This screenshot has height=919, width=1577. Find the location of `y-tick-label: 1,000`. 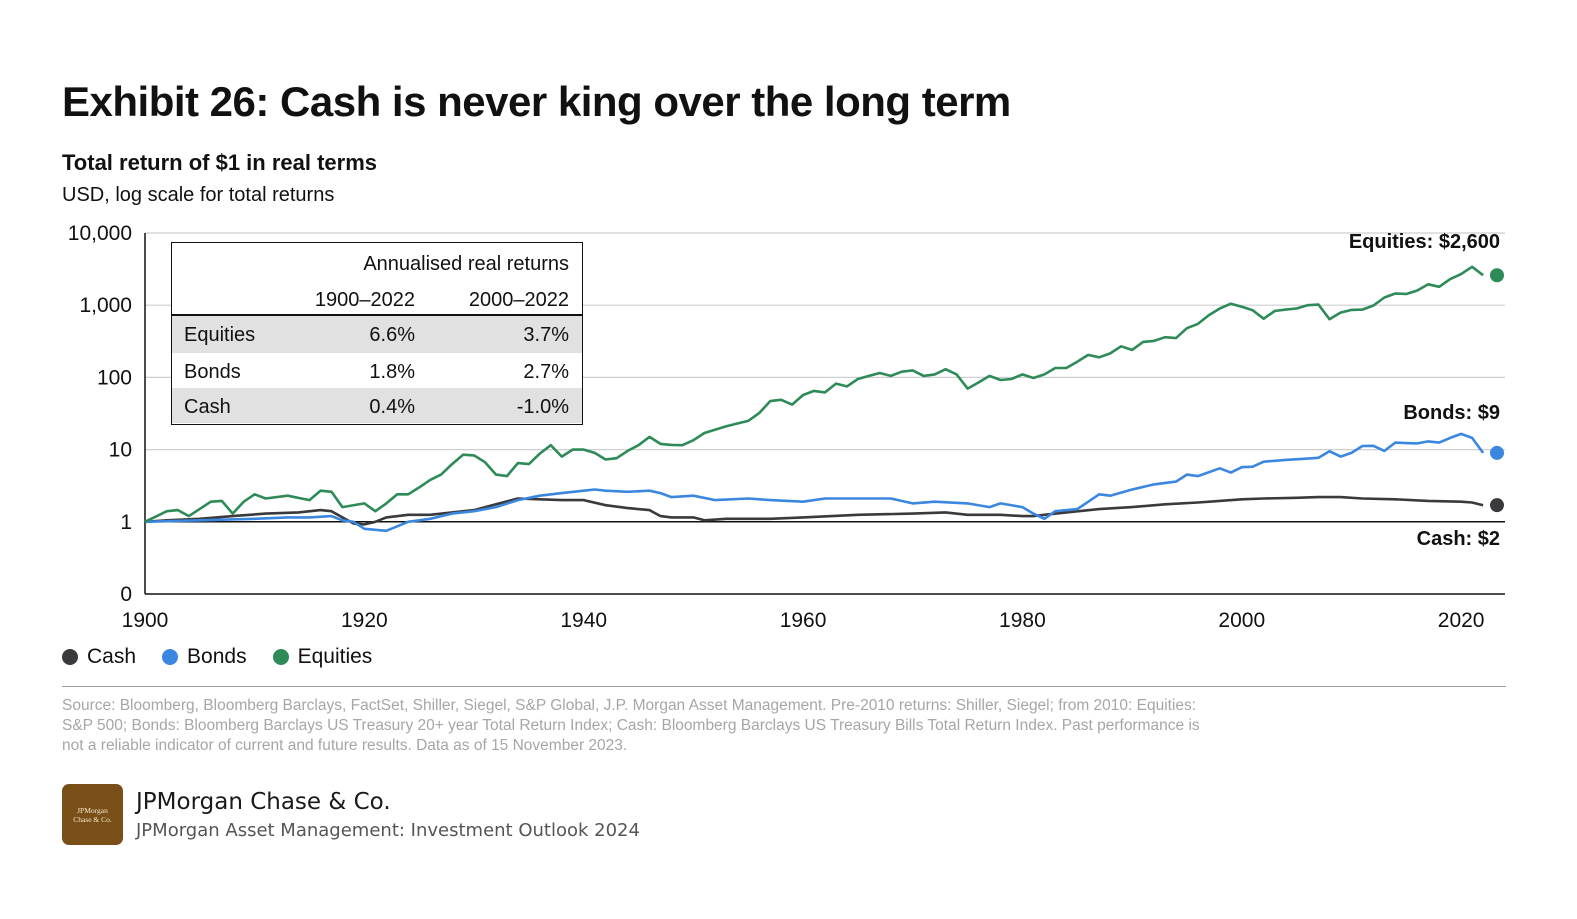

y-tick-label: 1,000 is located at coordinates (105, 305).